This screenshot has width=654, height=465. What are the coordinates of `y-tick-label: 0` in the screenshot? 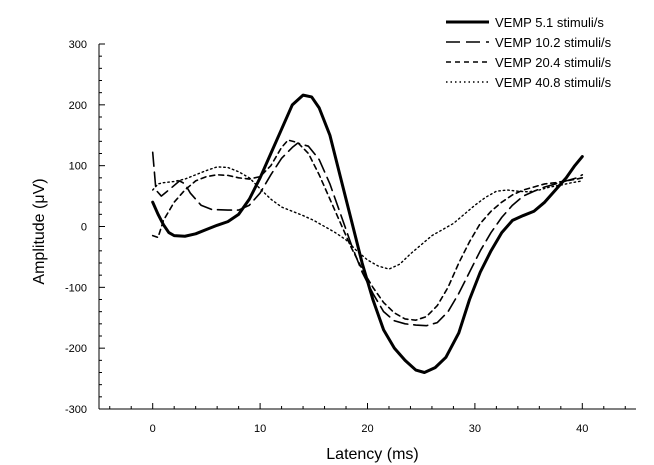 It's located at (84, 228).